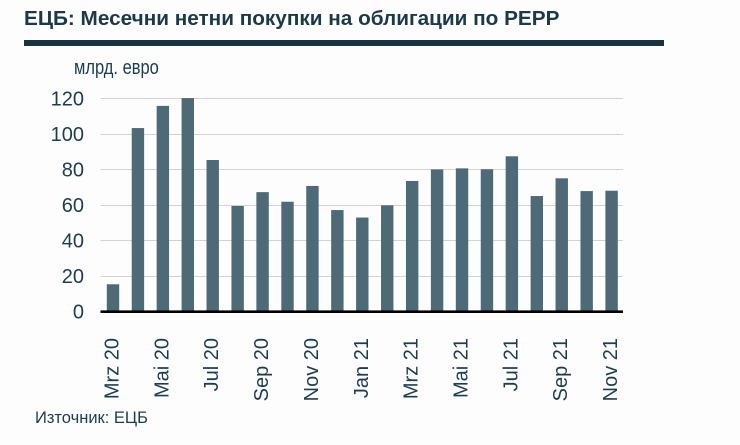 The width and height of the screenshot is (740, 445). Describe the element at coordinates (67, 135) in the screenshot. I see `svg-text: 100` at that location.